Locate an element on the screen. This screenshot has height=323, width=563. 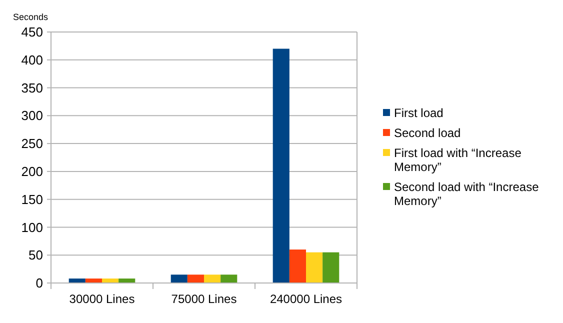
y-tick-label: 250 is located at coordinates (32, 144).